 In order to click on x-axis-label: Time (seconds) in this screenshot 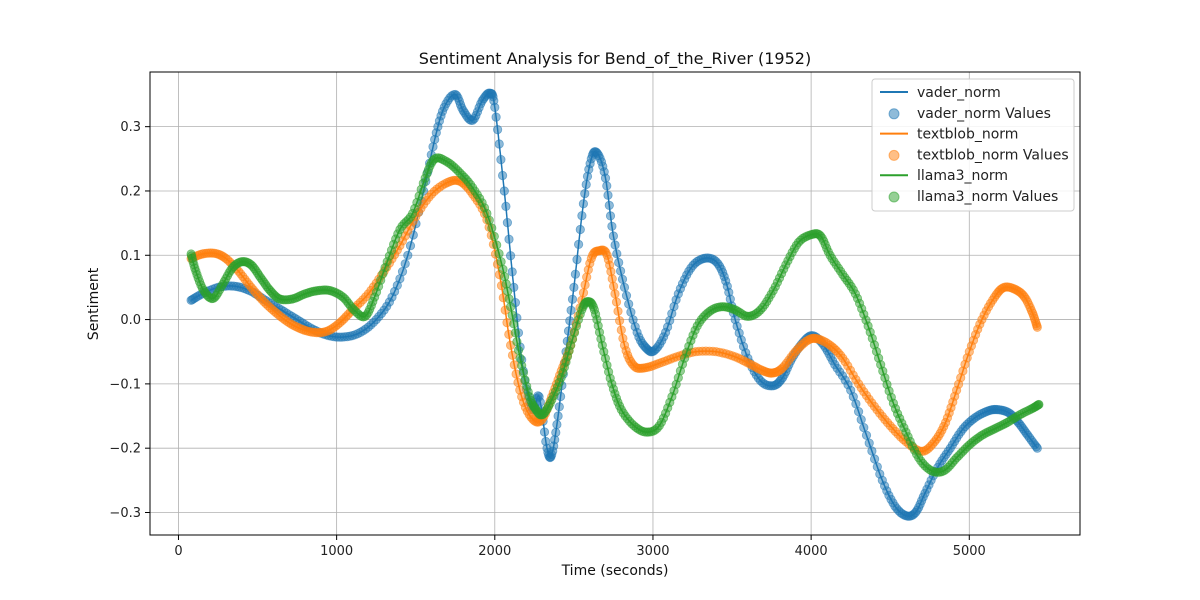, I will do `click(615, 571)`.